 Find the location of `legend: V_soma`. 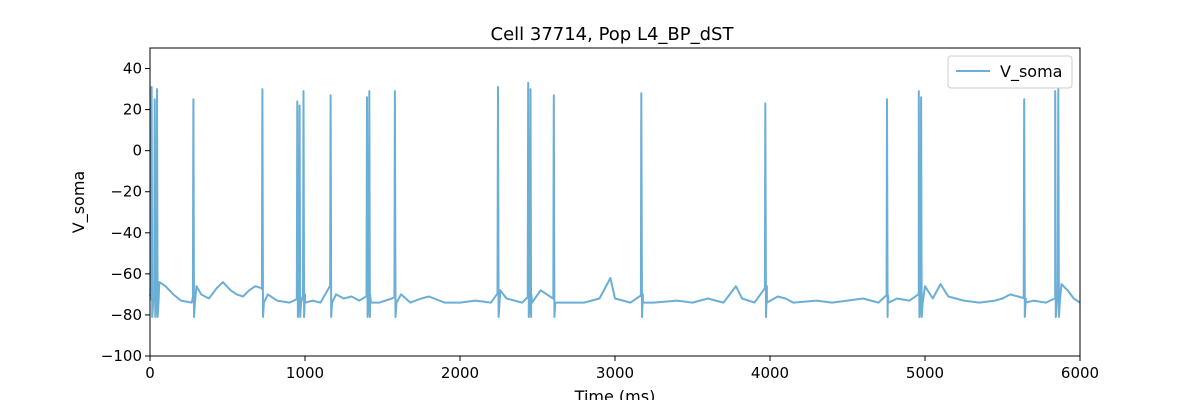

legend: V_soma is located at coordinates (1010, 72).